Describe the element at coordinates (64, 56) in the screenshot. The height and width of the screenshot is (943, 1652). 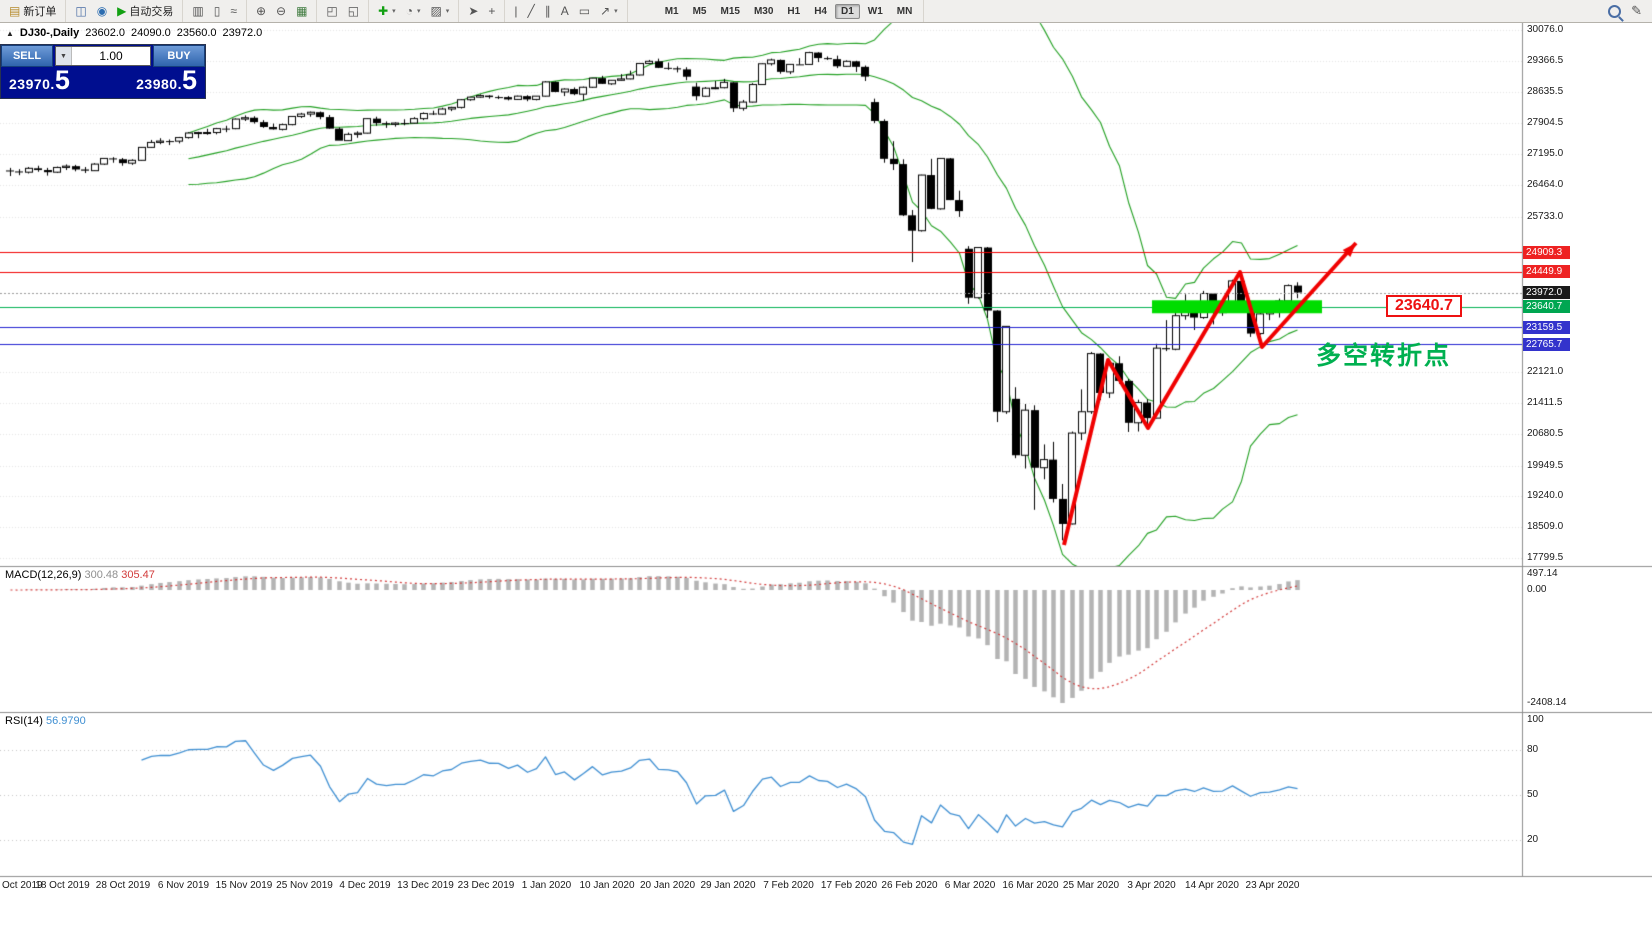
I see `volume-dropdown: ▼` at that location.